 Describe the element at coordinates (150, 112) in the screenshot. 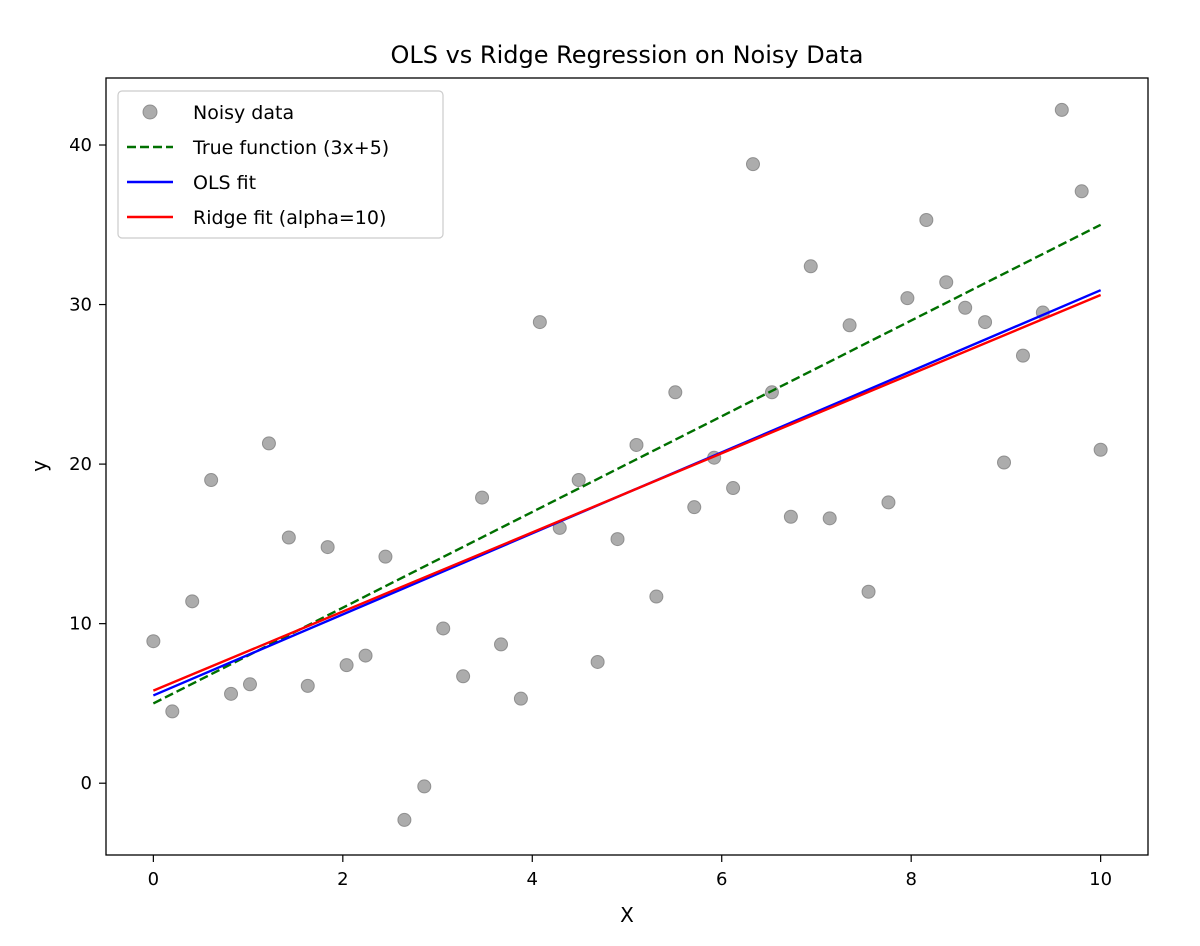

I see `legend-marker` at that location.